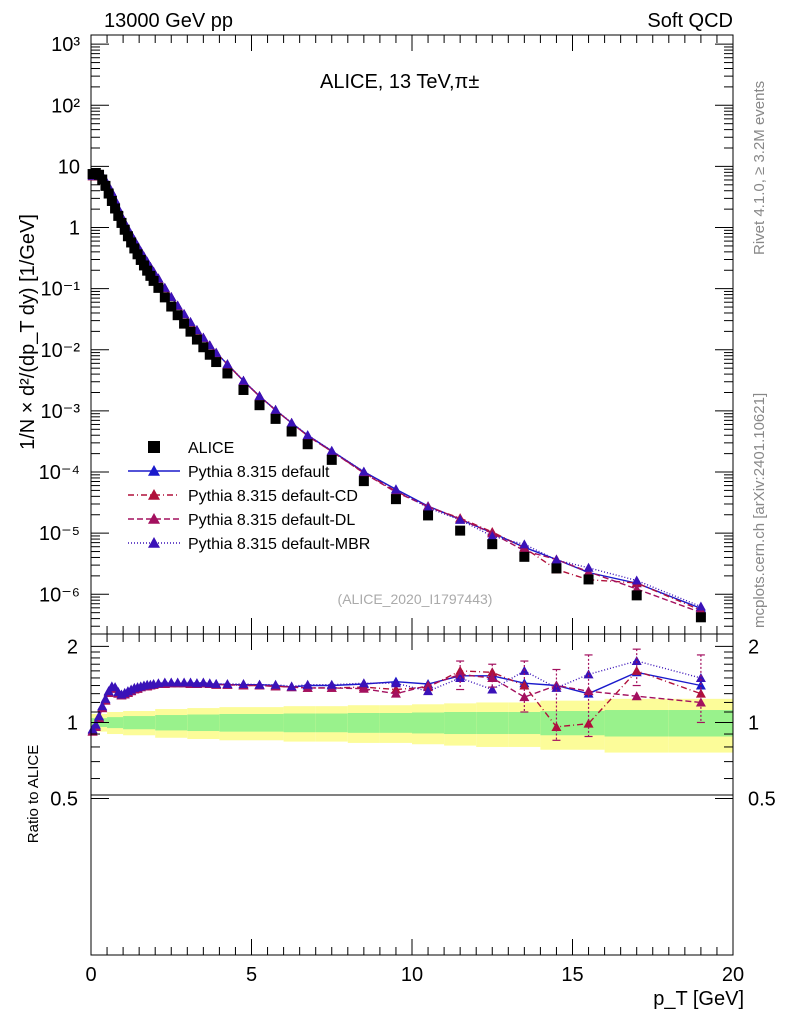  I want to click on legend-label: Pythia 8.315 default-MBR, so click(279, 544).